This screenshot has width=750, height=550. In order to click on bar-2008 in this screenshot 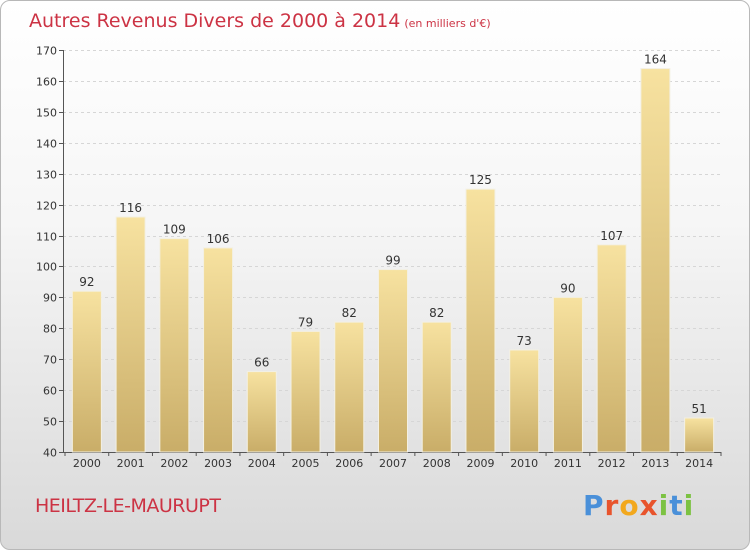, I will do `click(436, 387)`.